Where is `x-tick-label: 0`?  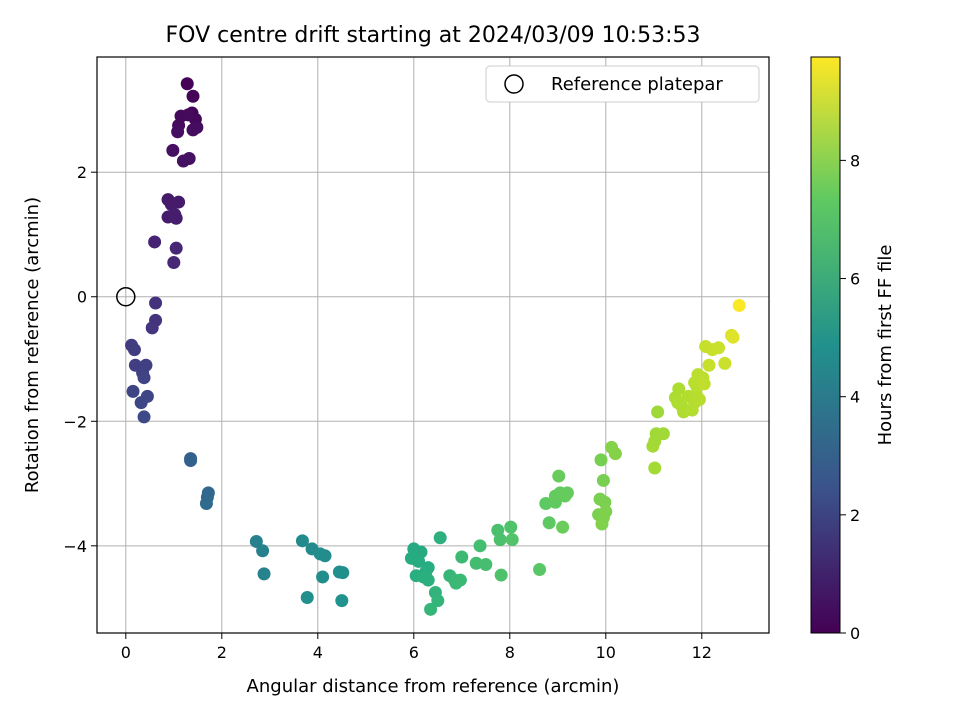
x-tick-label: 0 is located at coordinates (126, 652).